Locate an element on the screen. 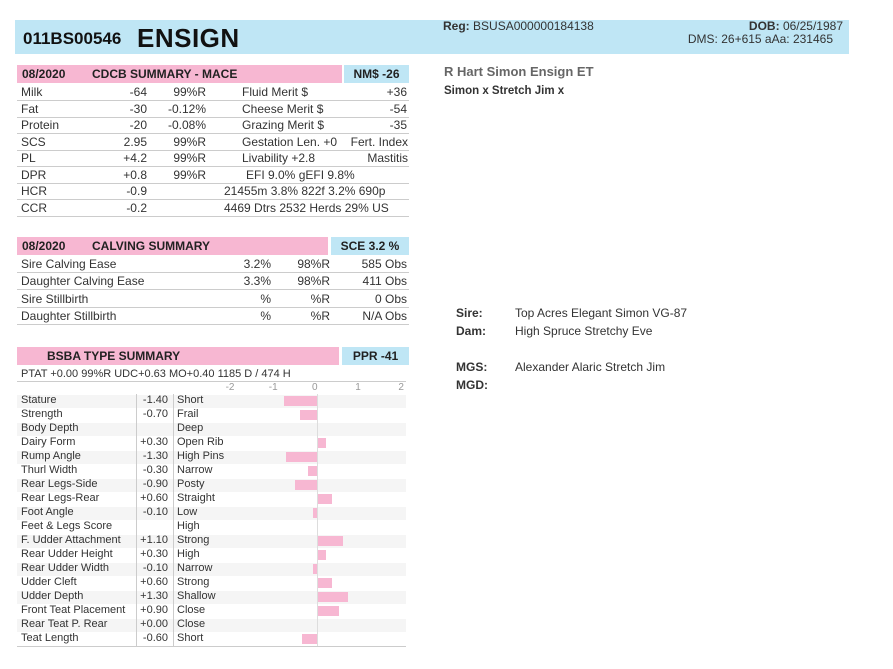 Image resolution: width=893 pixels, height=669 pixels. dob: DOB: 06/25/1987 is located at coordinates (796, 26).